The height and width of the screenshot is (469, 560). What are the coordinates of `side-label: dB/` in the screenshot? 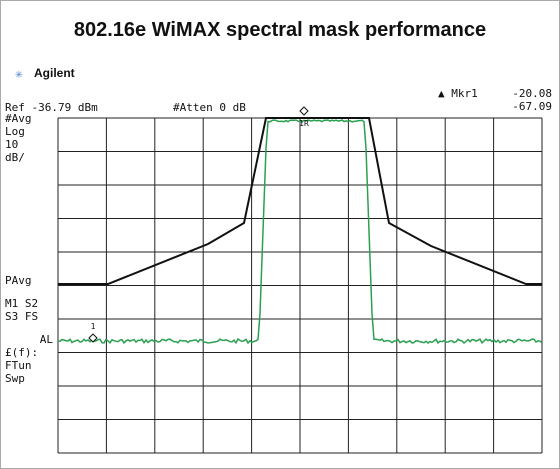 It's located at (15, 157).